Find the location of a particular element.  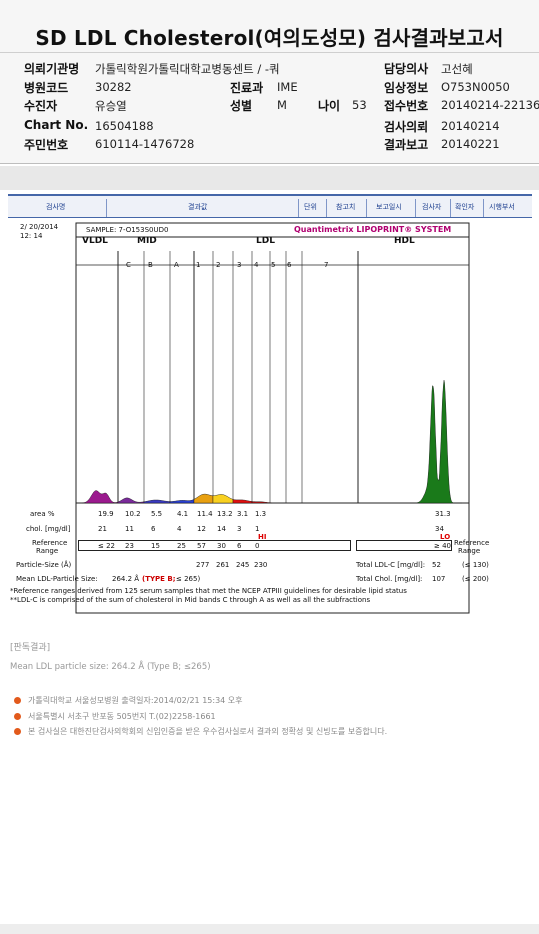

chol-value: 6 is located at coordinates (153, 529).